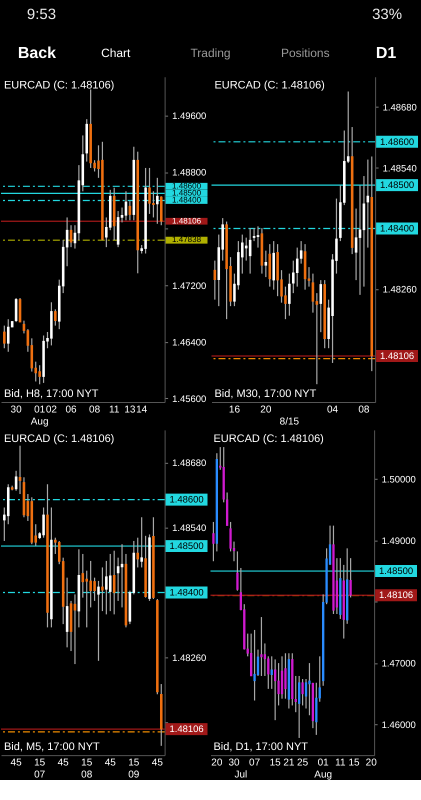  Describe the element at coordinates (386, 53) in the screenshot. I see `text: D1` at that location.